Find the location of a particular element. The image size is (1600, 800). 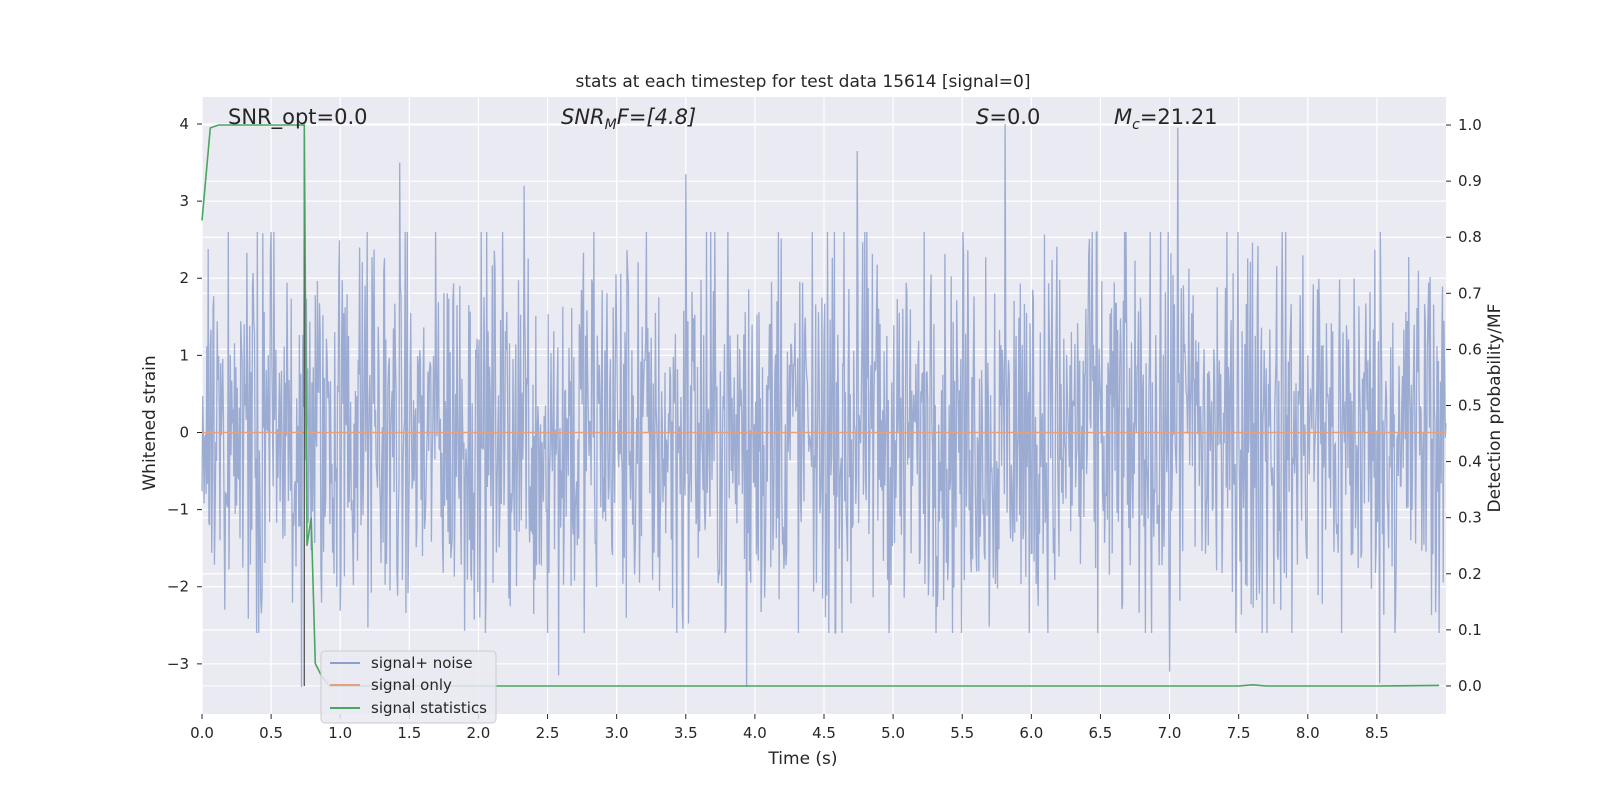

y-left-tick-label: 3 is located at coordinates (184, 201).